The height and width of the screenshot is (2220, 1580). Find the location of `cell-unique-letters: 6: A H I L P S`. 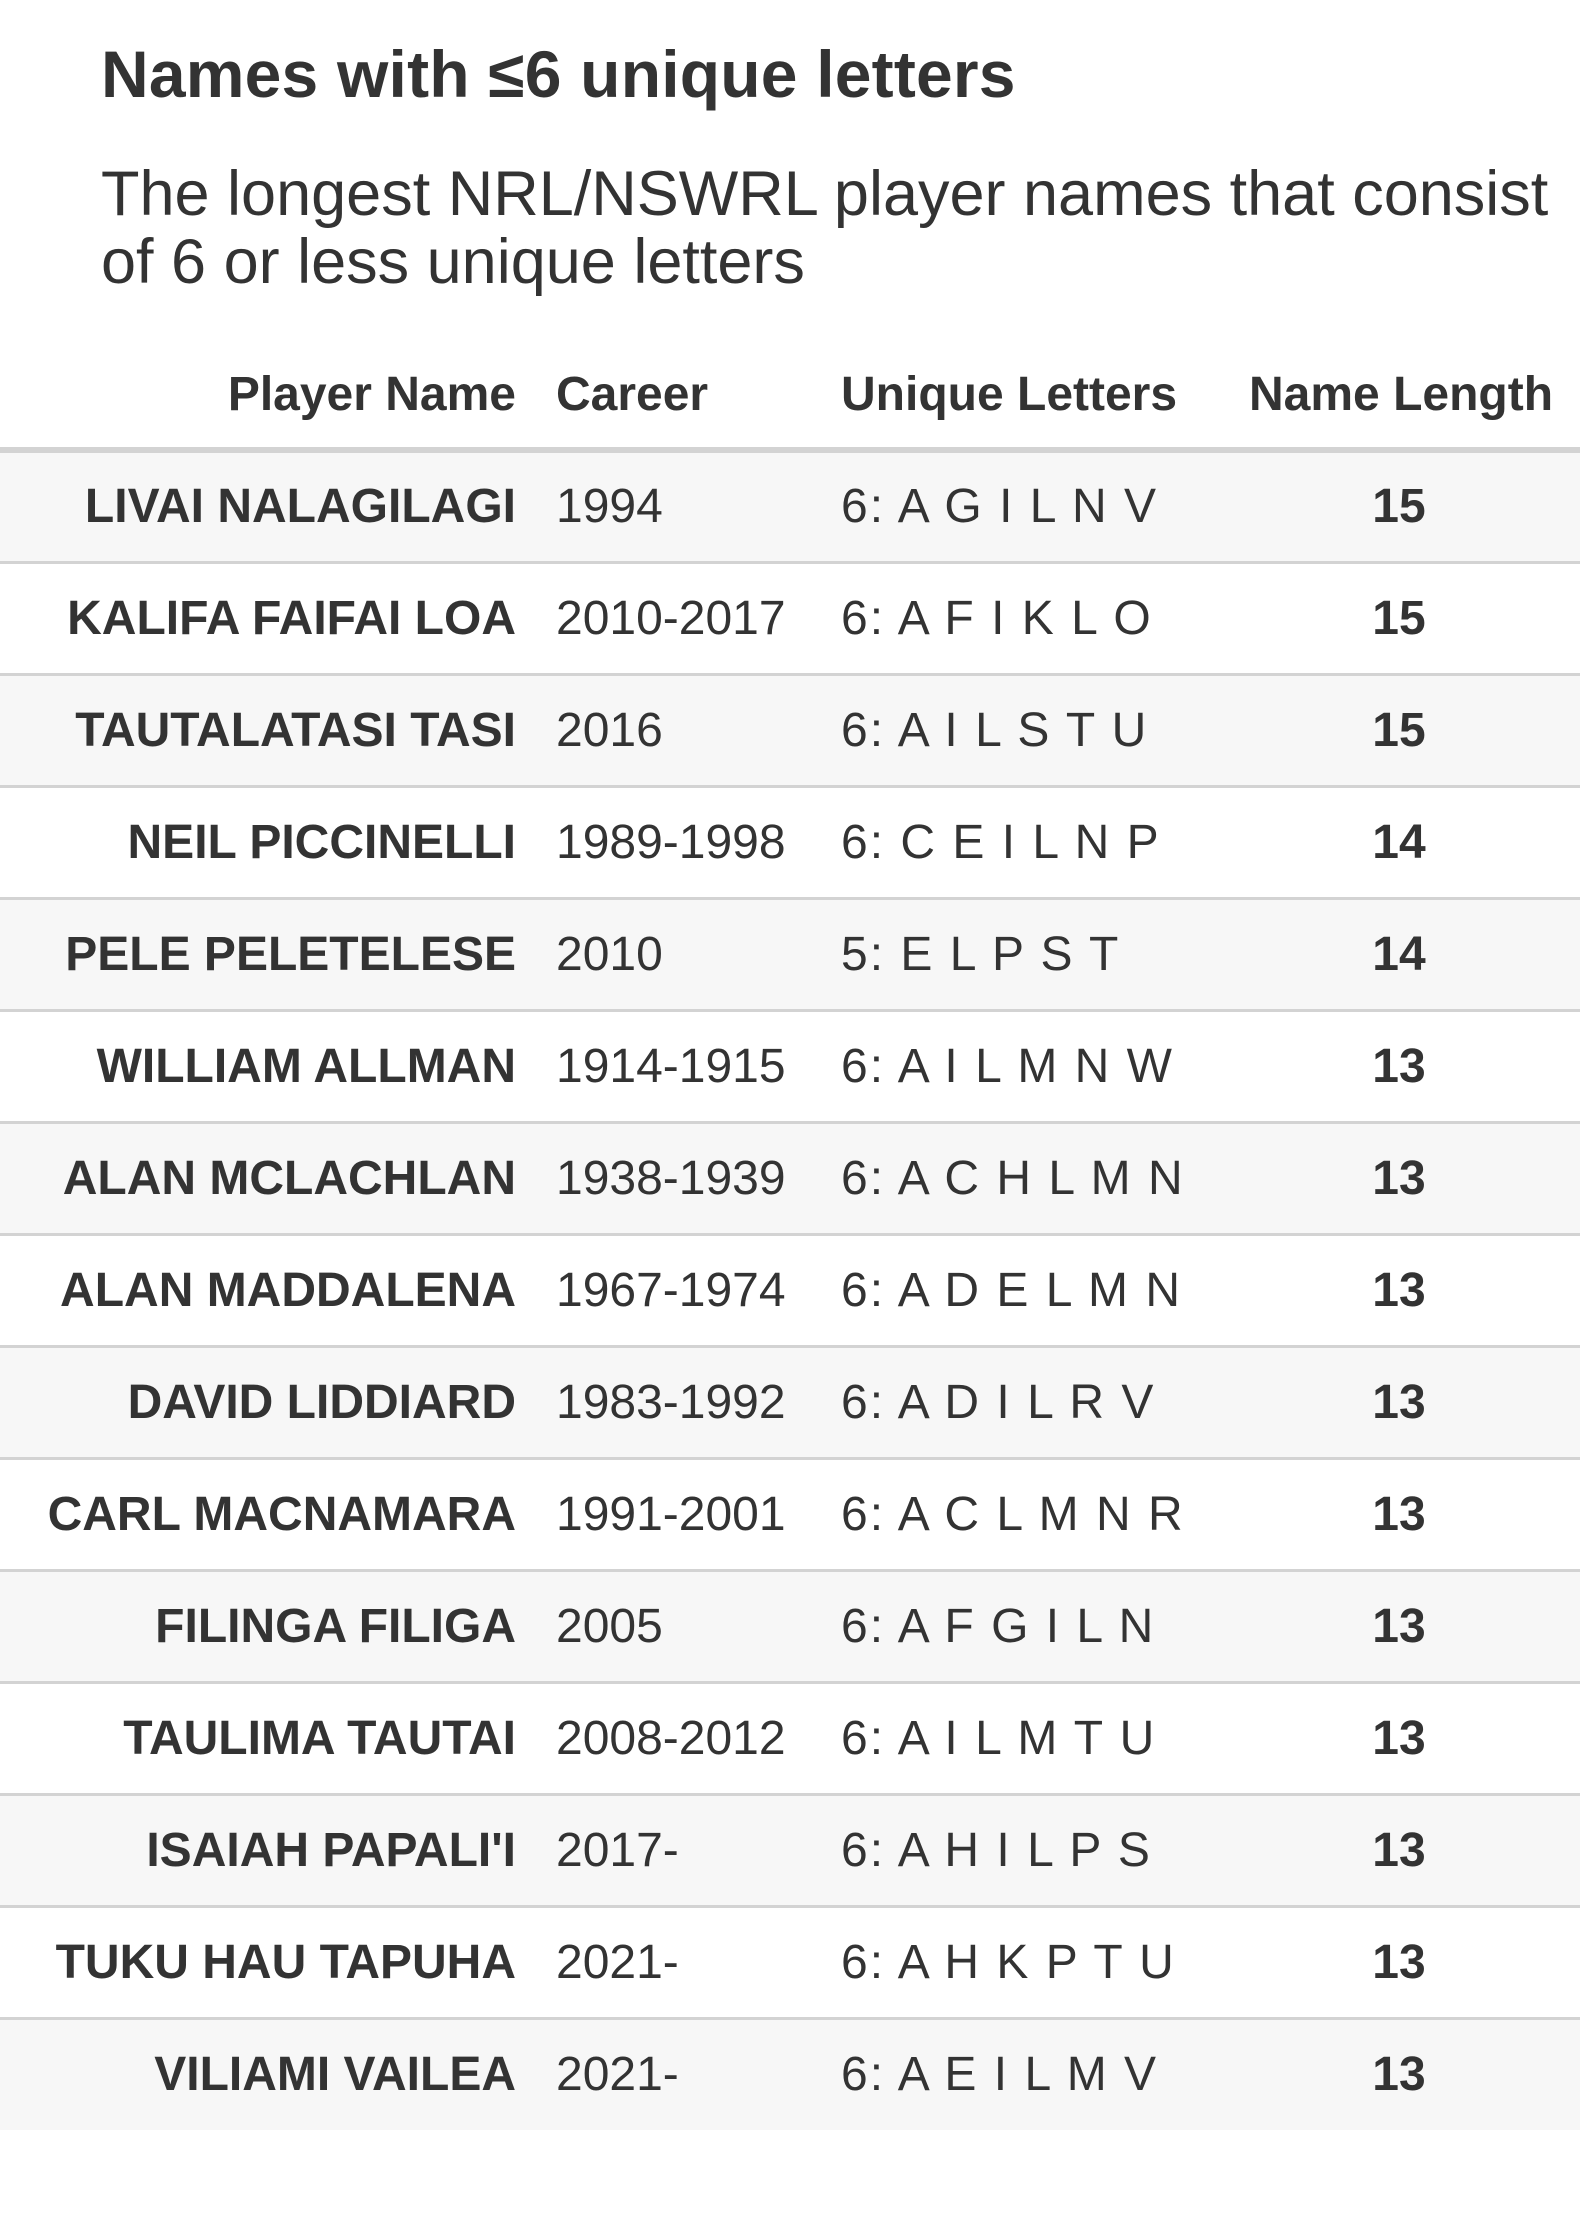

cell-unique-letters: 6: A H I L P S is located at coordinates (1023, 1851).